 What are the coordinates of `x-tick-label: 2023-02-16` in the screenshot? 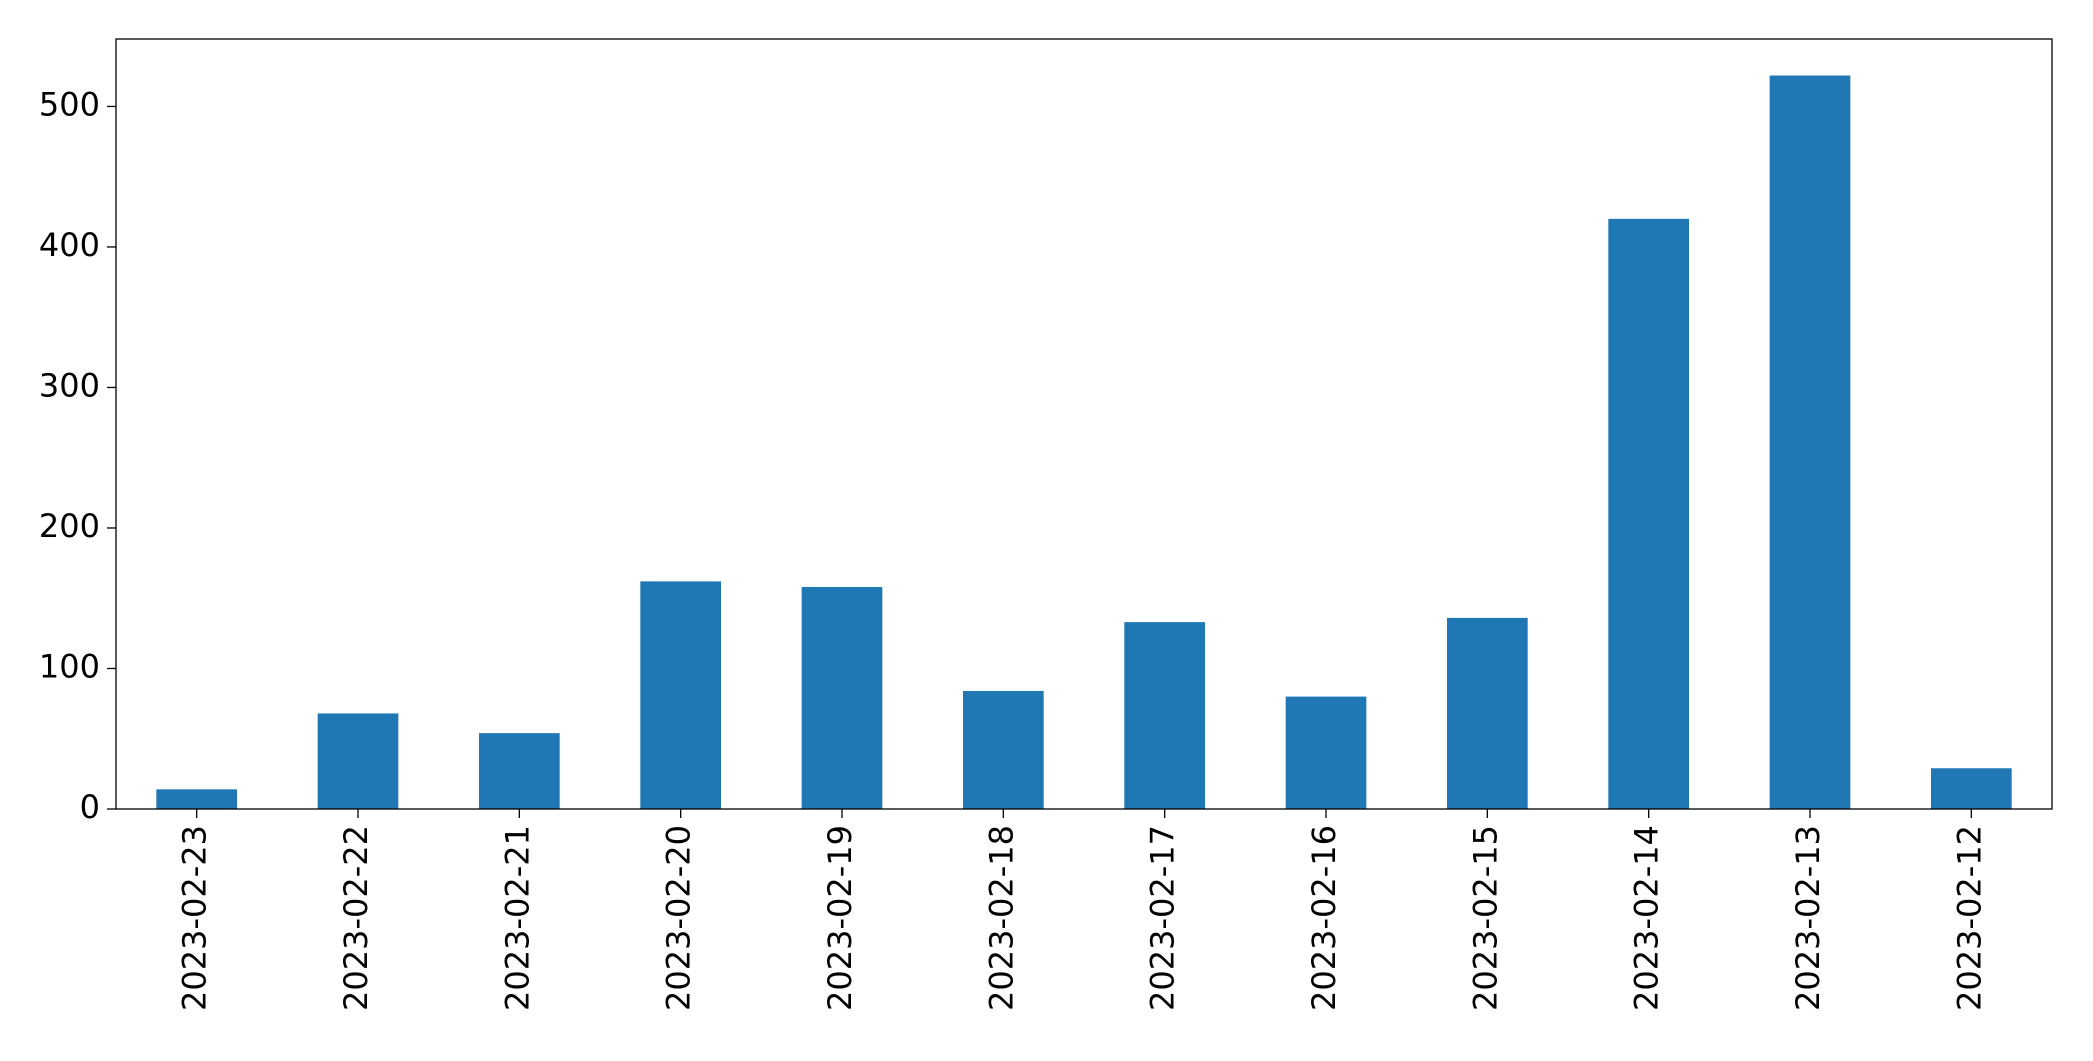 It's located at (1324, 918).